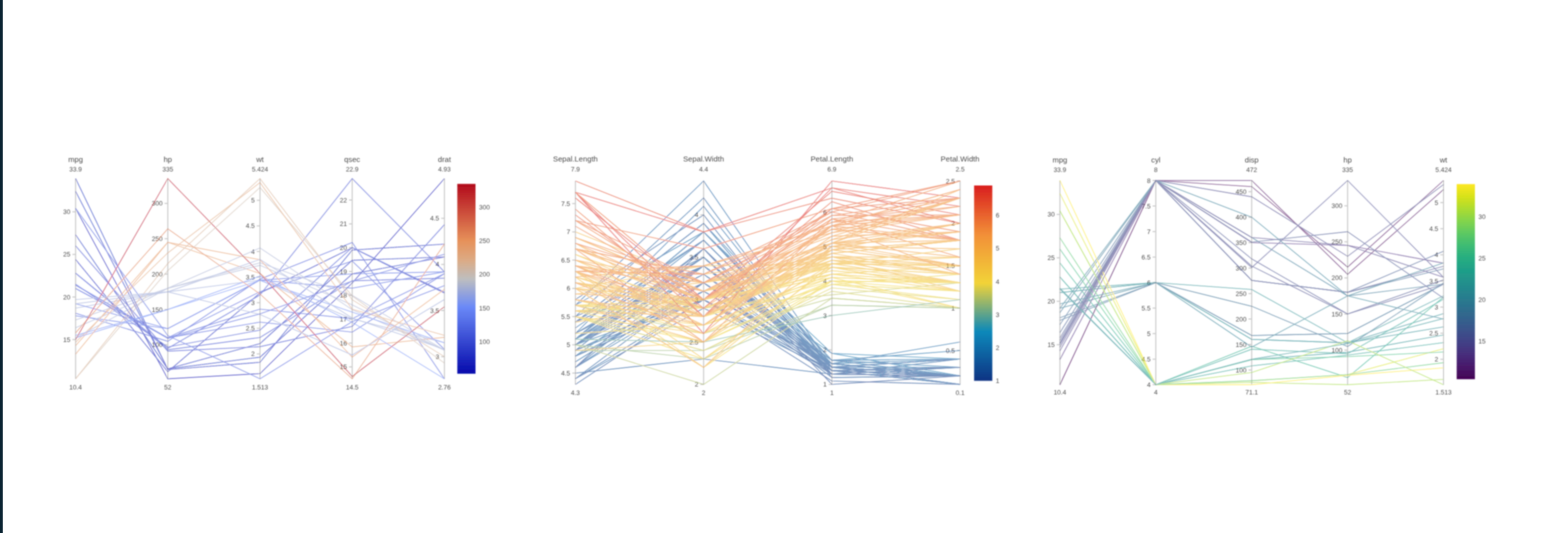  Describe the element at coordinates (565, 204) in the screenshot. I see `svg-text: 7.5` at that location.